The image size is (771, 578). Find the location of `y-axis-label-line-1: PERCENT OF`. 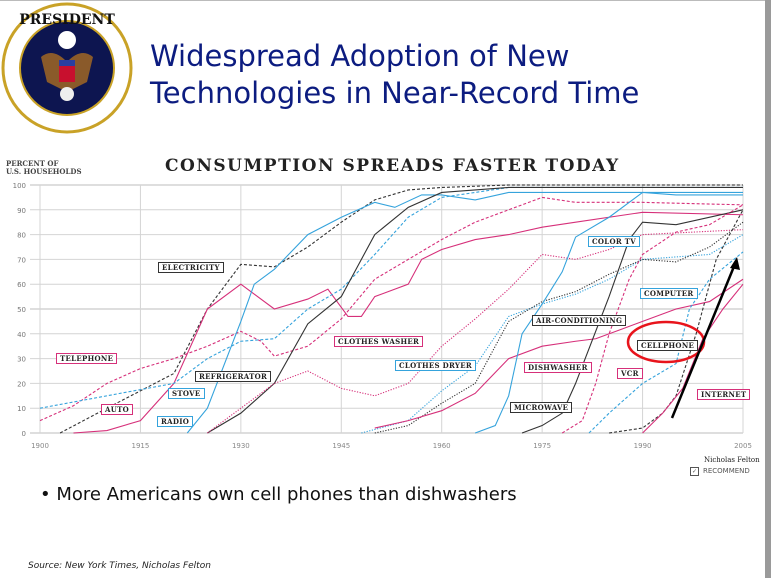

y-axis-label-line-1: PERCENT OF is located at coordinates (32, 163).